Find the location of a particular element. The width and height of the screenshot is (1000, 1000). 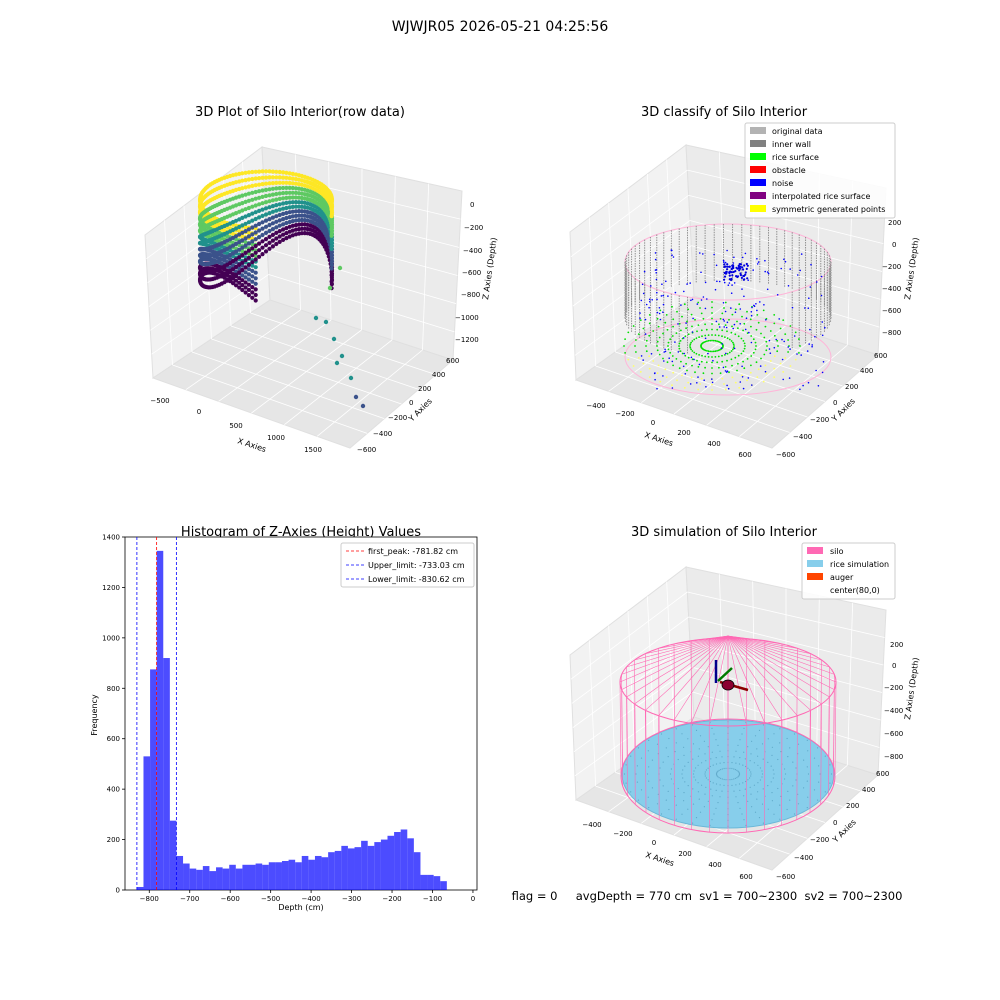

classify-xtick: 600 is located at coordinates (744, 455).